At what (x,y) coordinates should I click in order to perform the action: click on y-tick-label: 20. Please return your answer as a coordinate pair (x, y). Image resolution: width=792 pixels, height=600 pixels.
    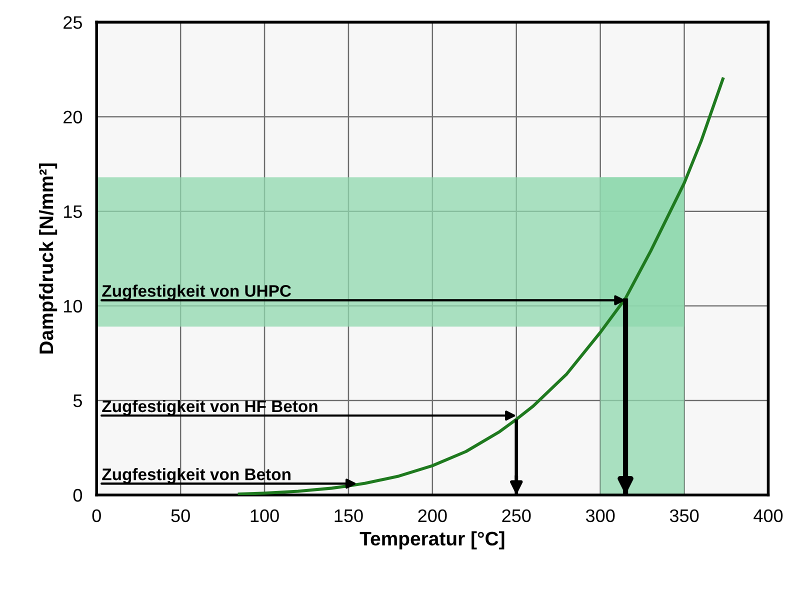
    Looking at the image, I should click on (73, 117).